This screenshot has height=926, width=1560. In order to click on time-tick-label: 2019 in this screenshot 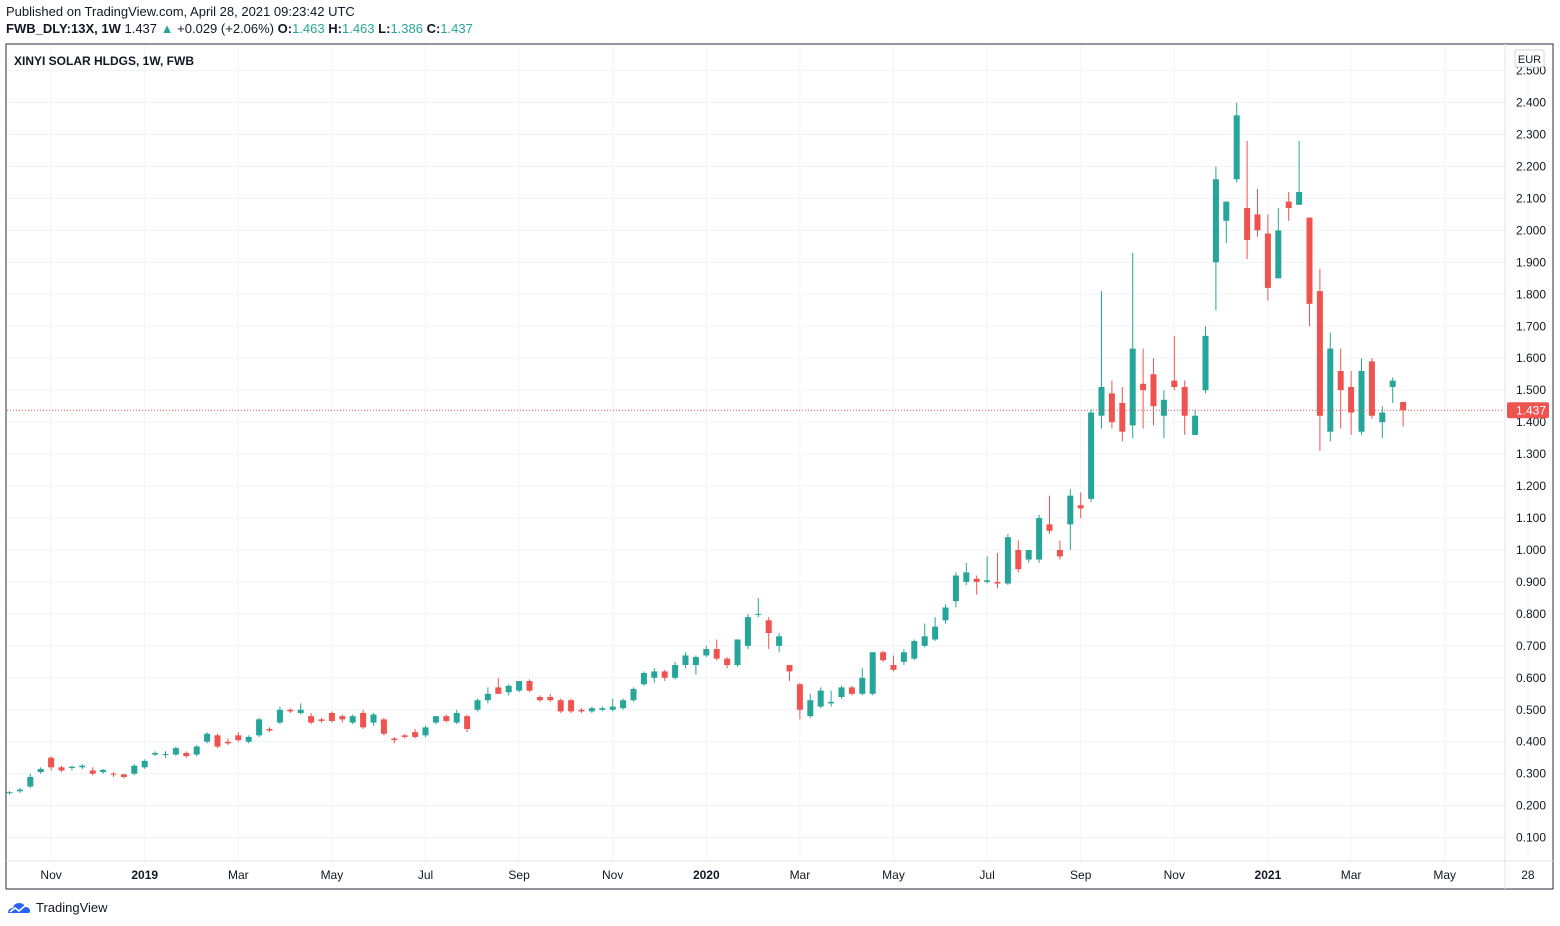, I will do `click(144, 875)`.